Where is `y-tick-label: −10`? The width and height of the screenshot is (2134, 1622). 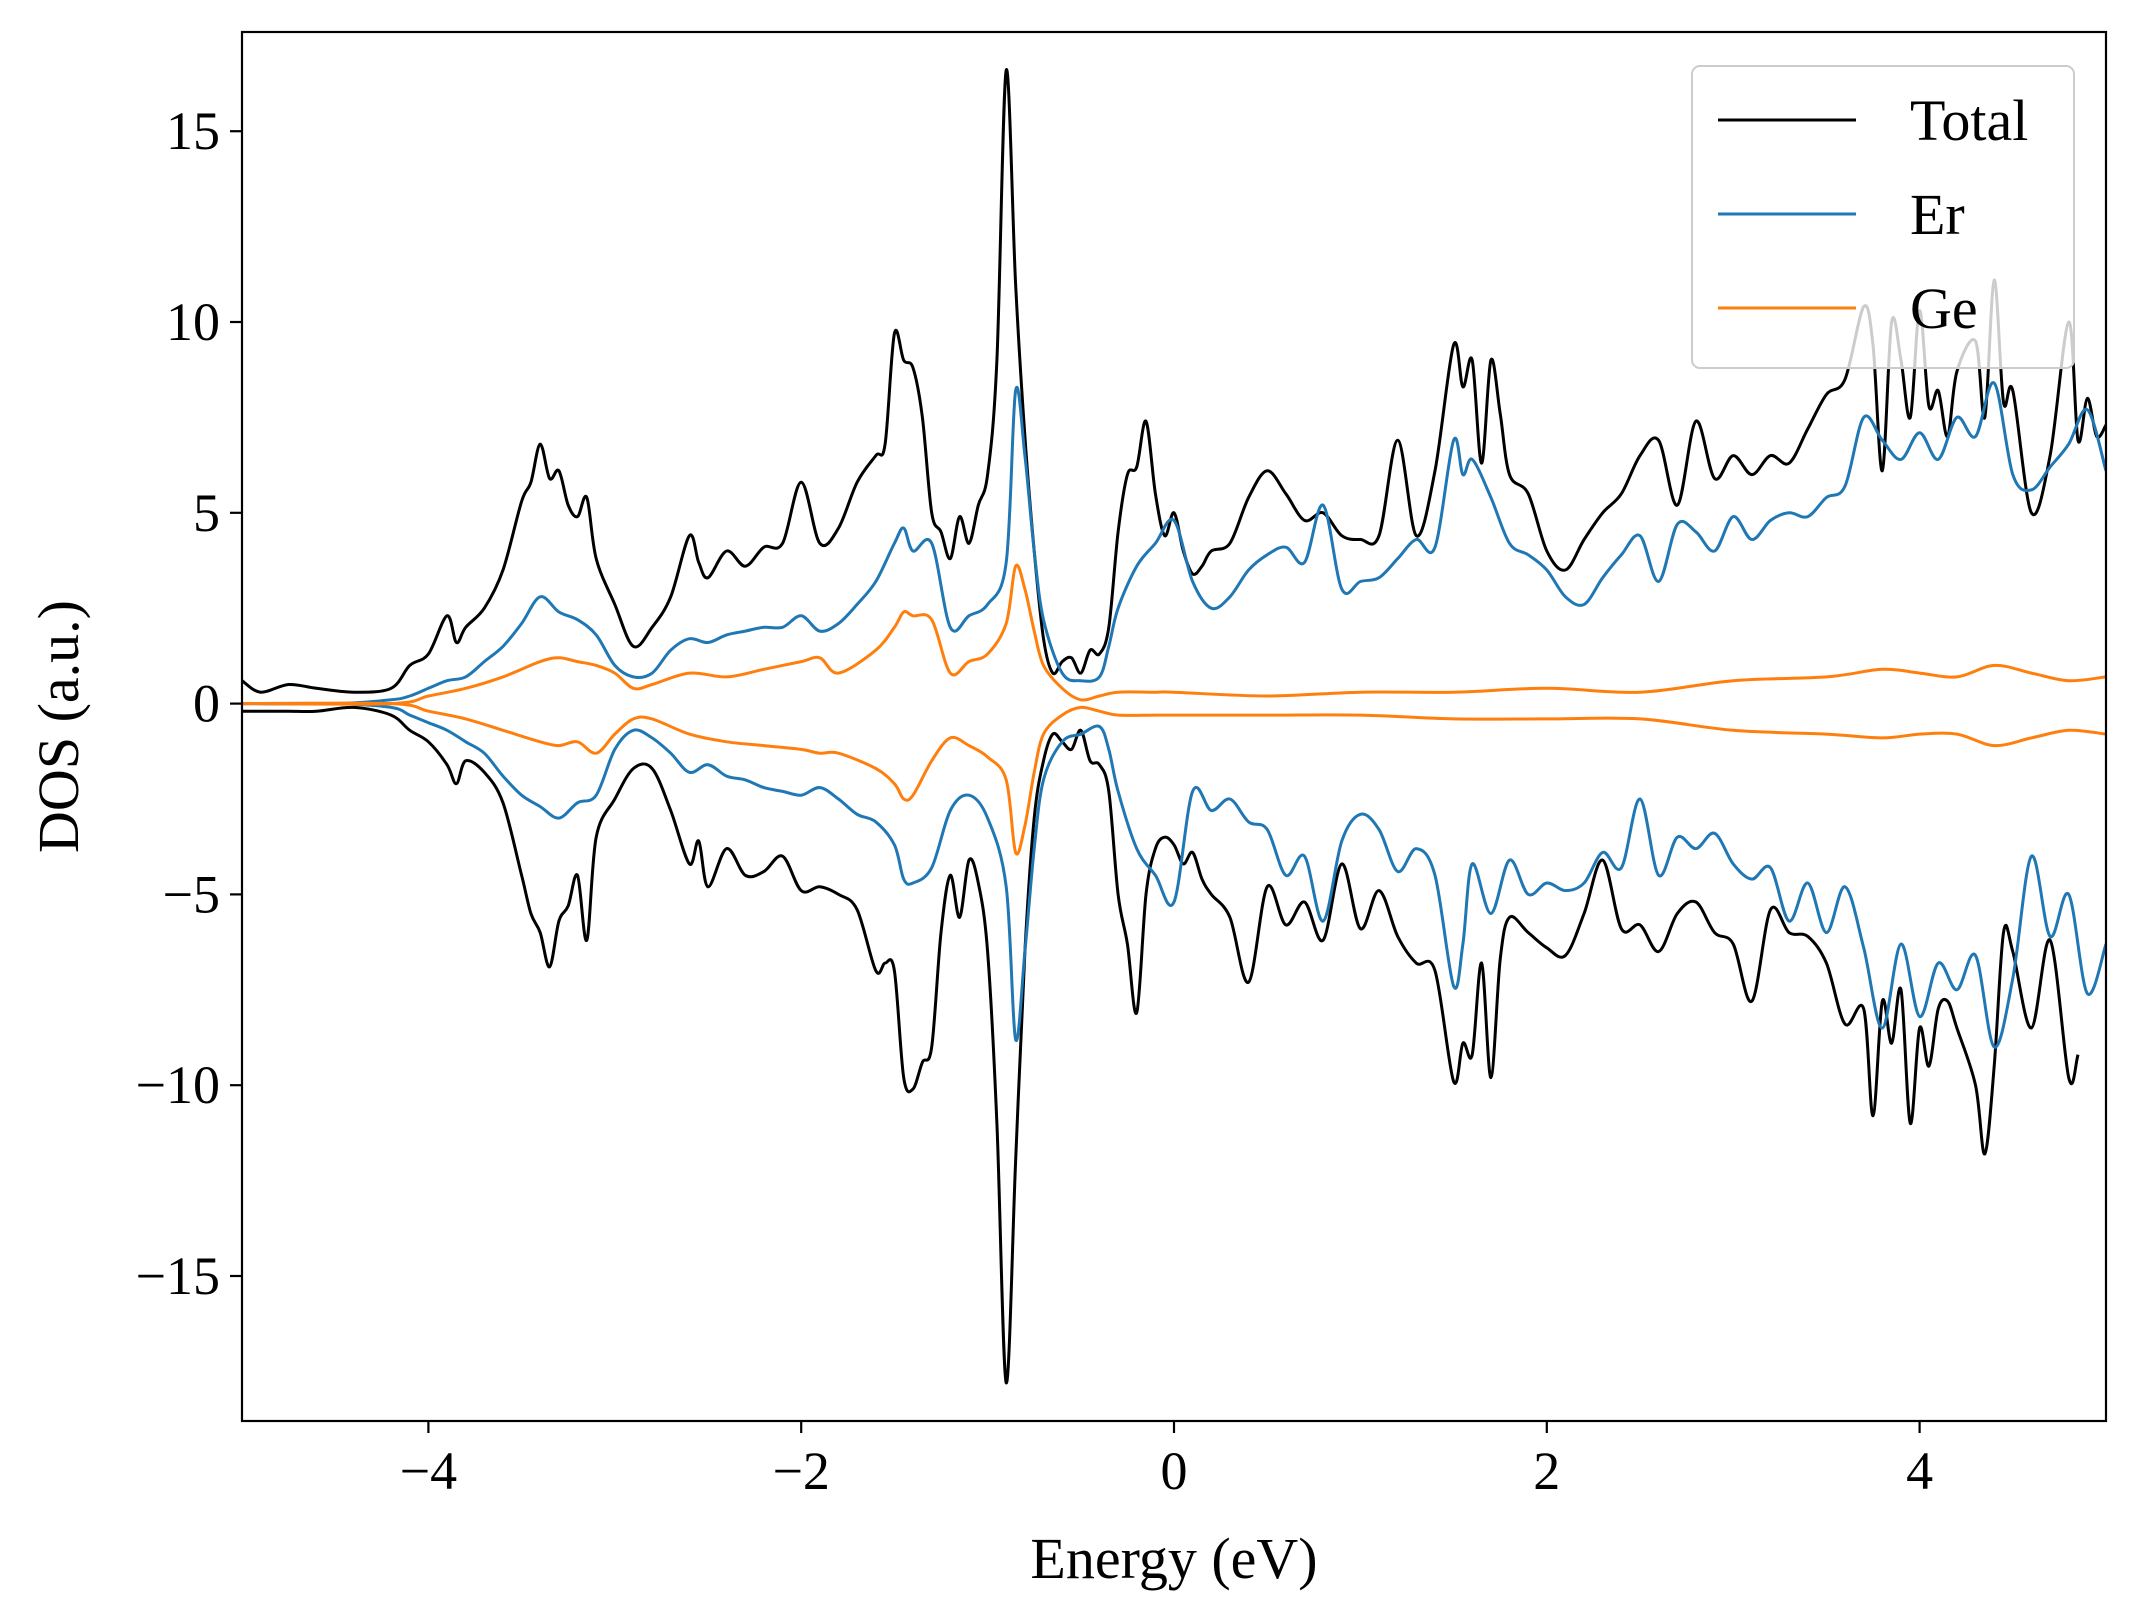 y-tick-label: −10 is located at coordinates (178, 1085).